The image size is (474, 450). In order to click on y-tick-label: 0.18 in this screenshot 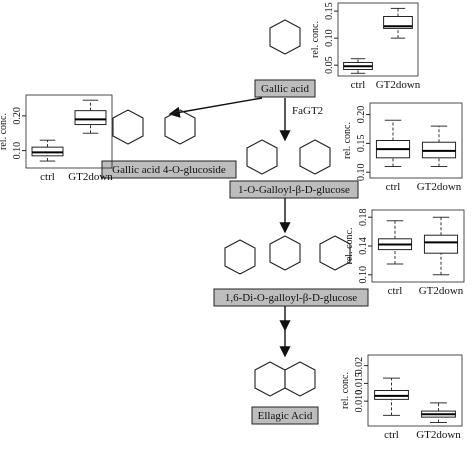, I will do `click(363, 217)`.